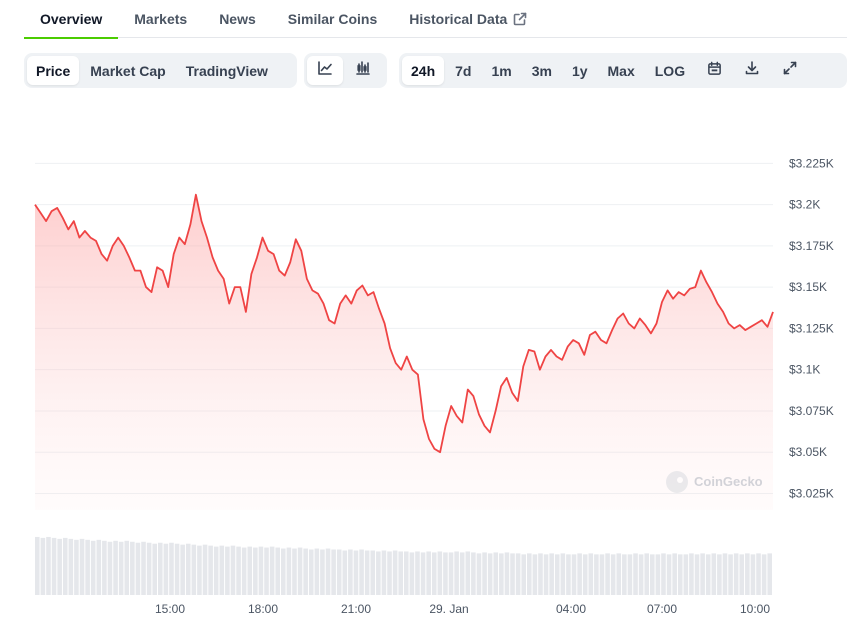  Describe the element at coordinates (463, 70) in the screenshot. I see `range-7d-button: 7d` at that location.